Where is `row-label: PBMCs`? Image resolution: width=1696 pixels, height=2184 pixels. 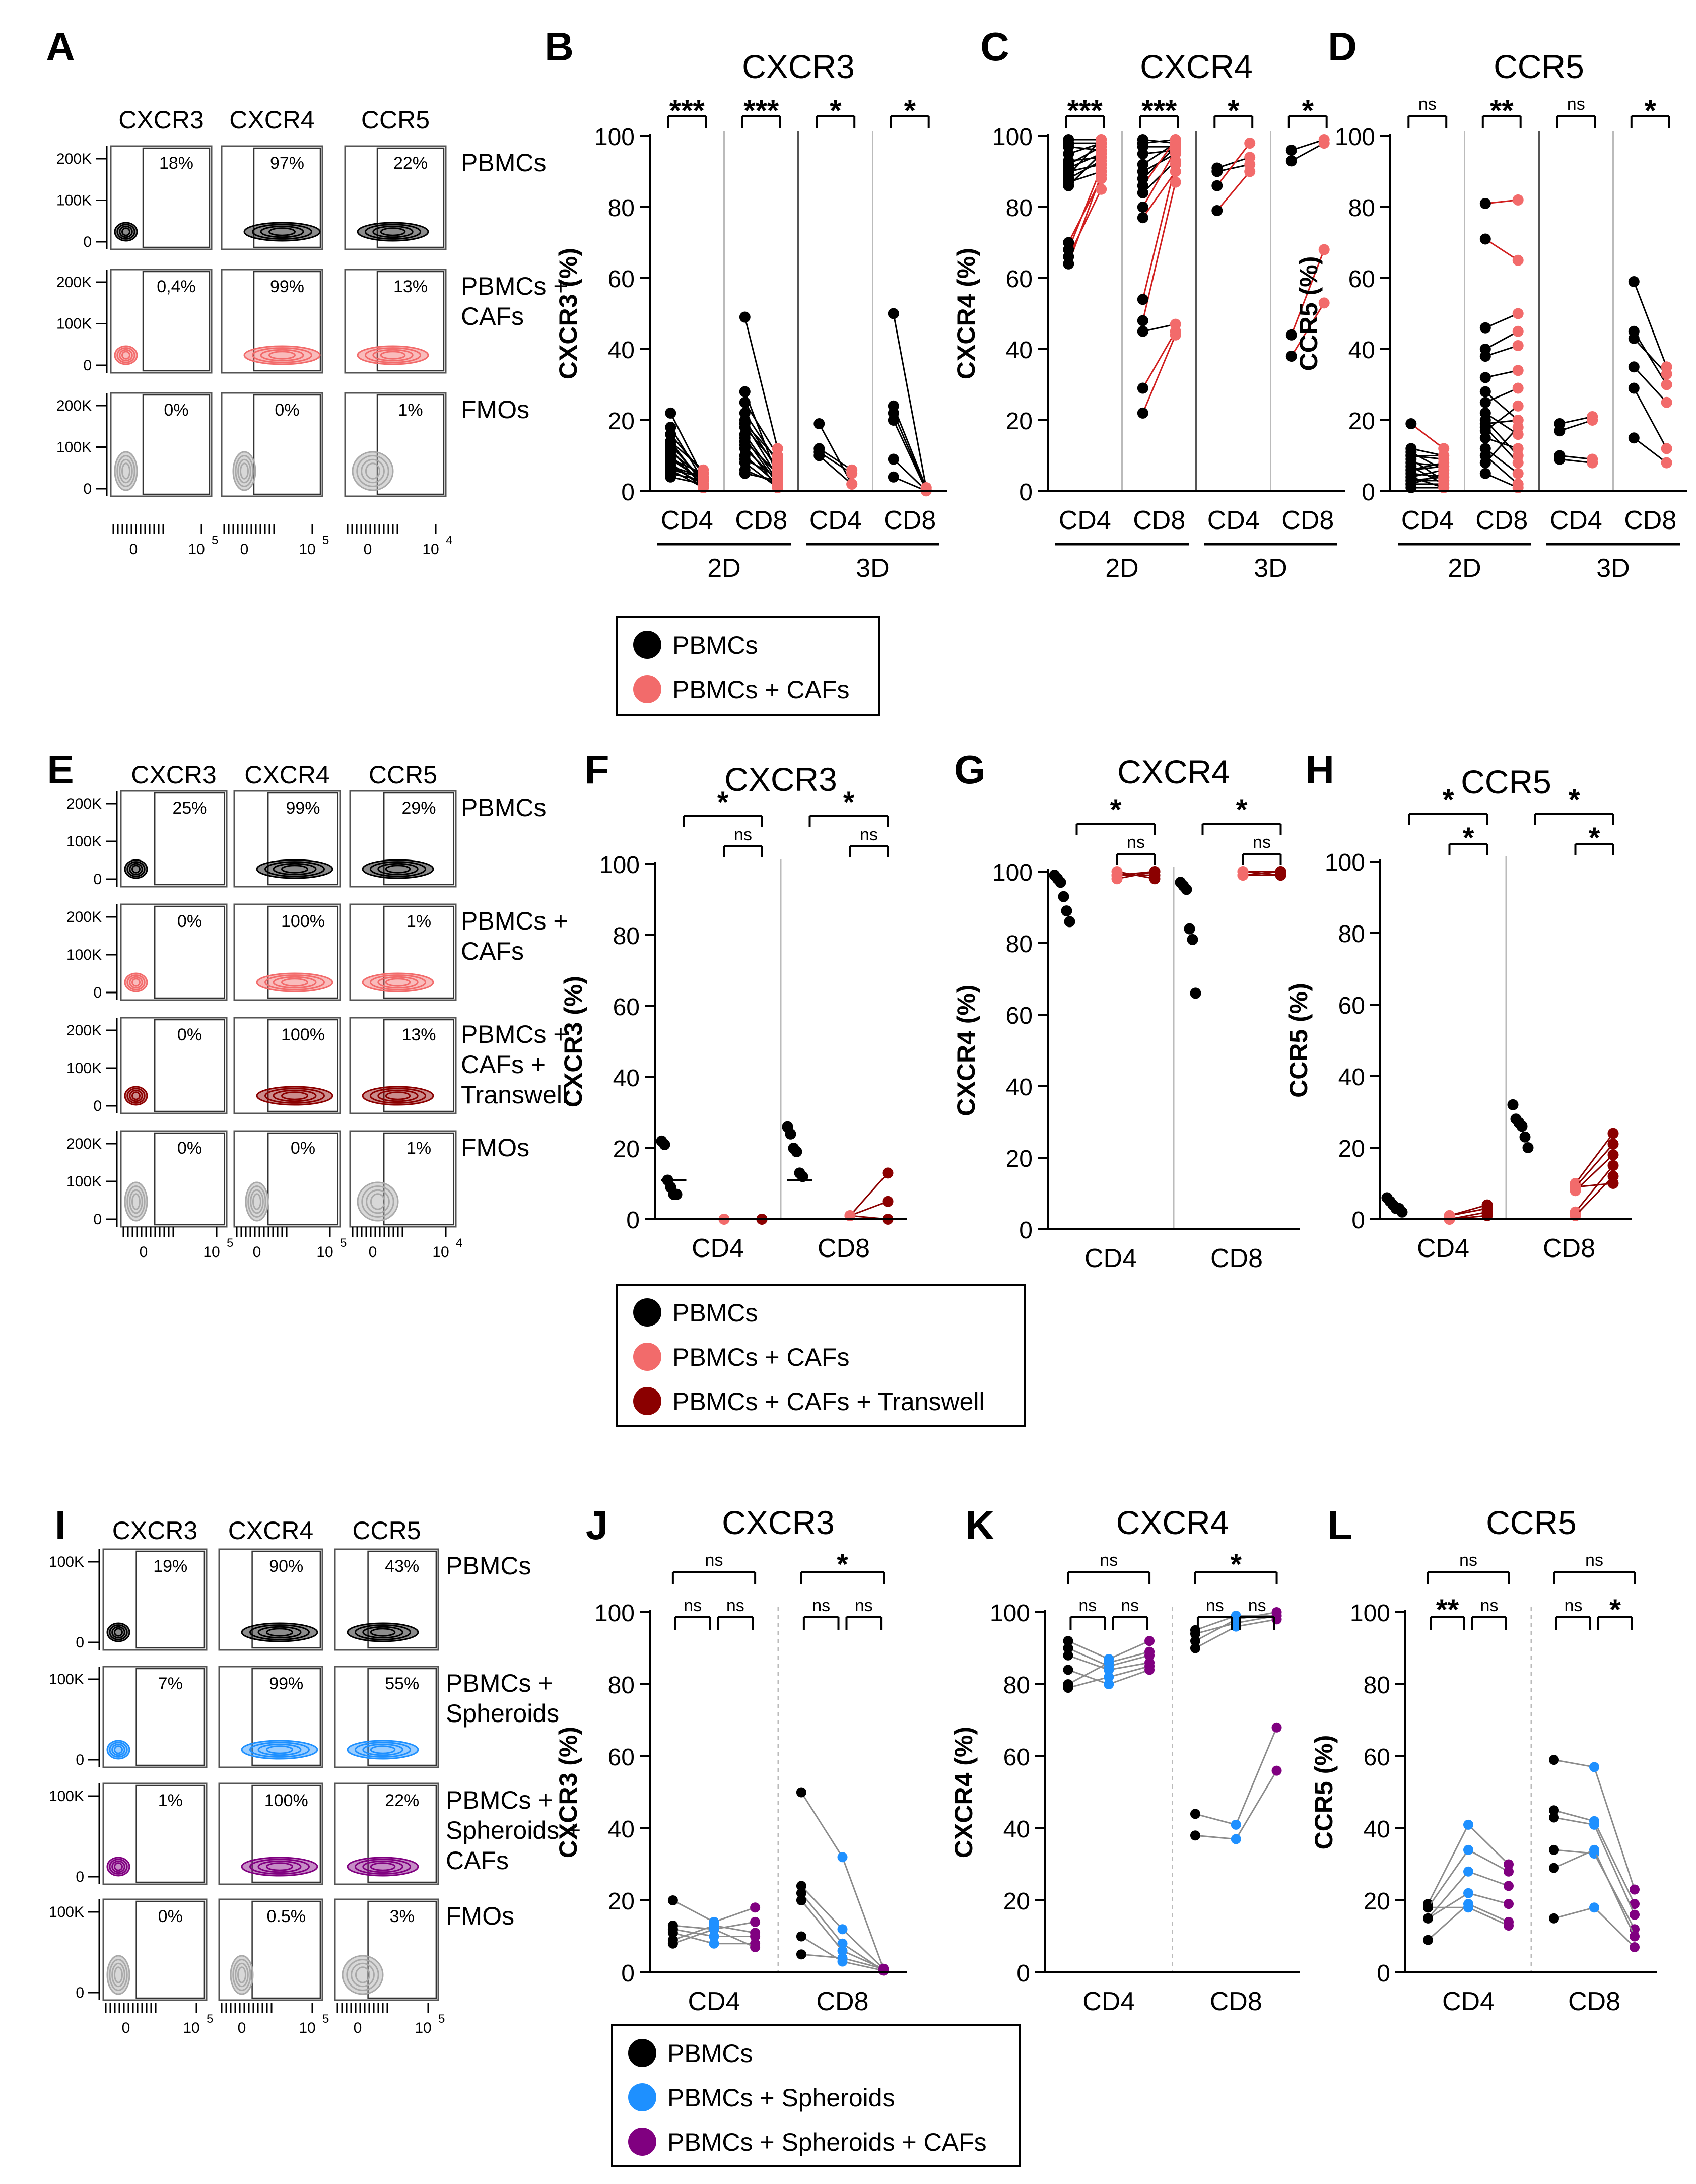
row-label: PBMCs is located at coordinates (504, 807).